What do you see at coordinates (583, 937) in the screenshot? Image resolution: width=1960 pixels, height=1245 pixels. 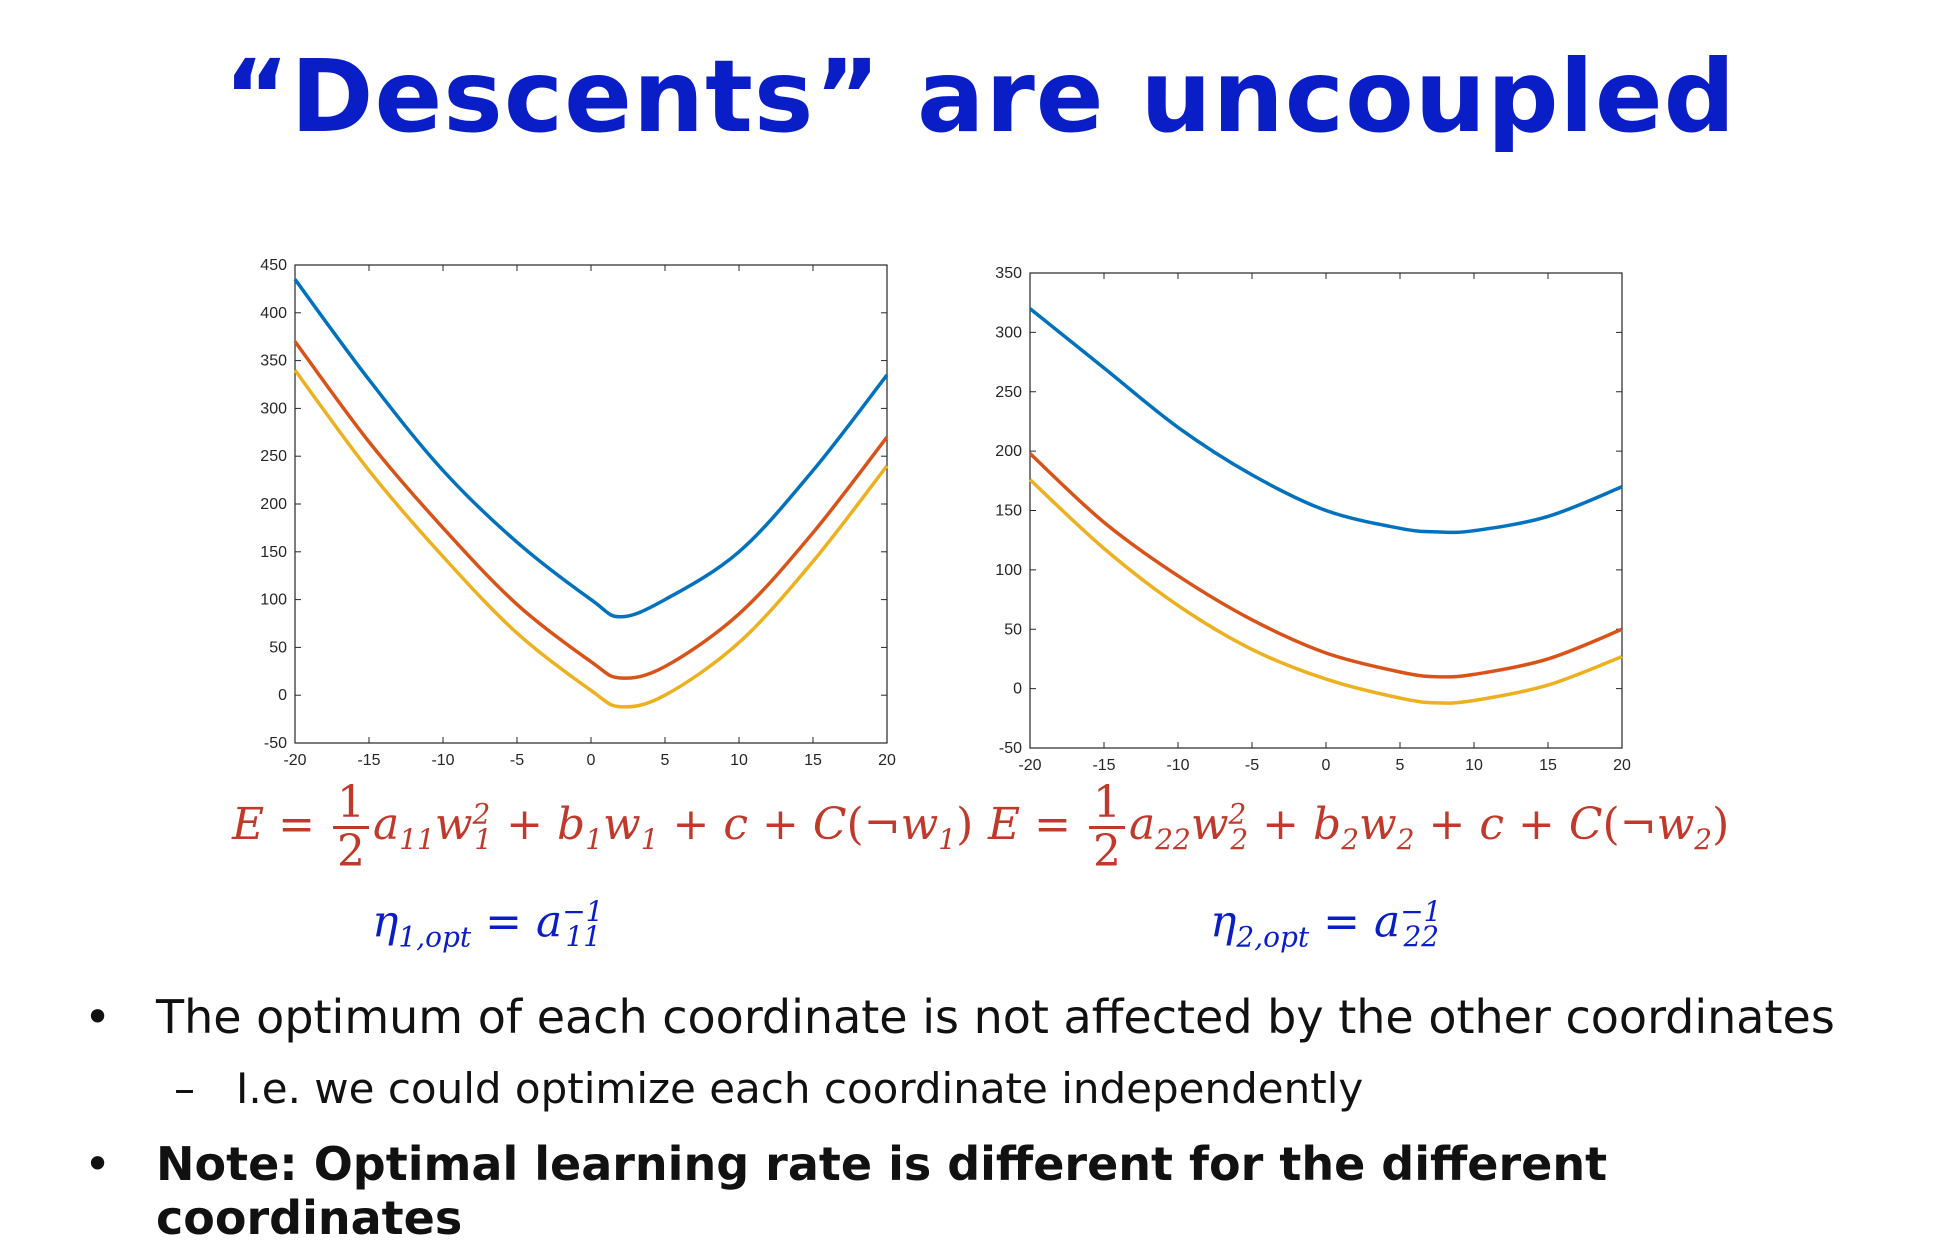 I see `eta-a-sub: 11` at bounding box center [583, 937].